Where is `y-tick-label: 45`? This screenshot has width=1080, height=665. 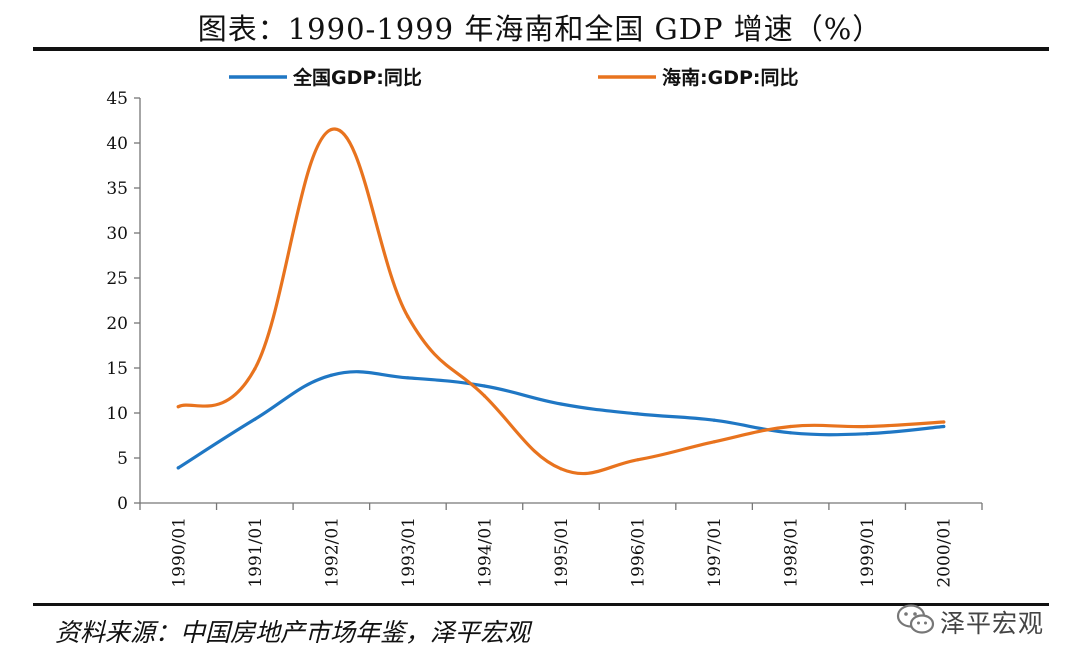
y-tick-label: 45 is located at coordinates (117, 99).